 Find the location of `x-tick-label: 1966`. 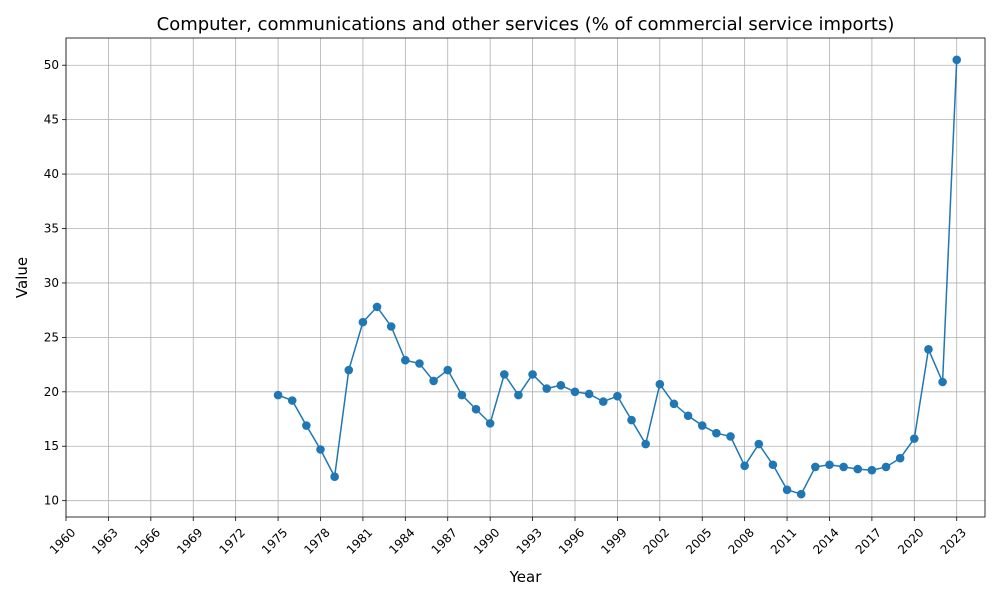

x-tick-label: 1966 is located at coordinates (147, 540).